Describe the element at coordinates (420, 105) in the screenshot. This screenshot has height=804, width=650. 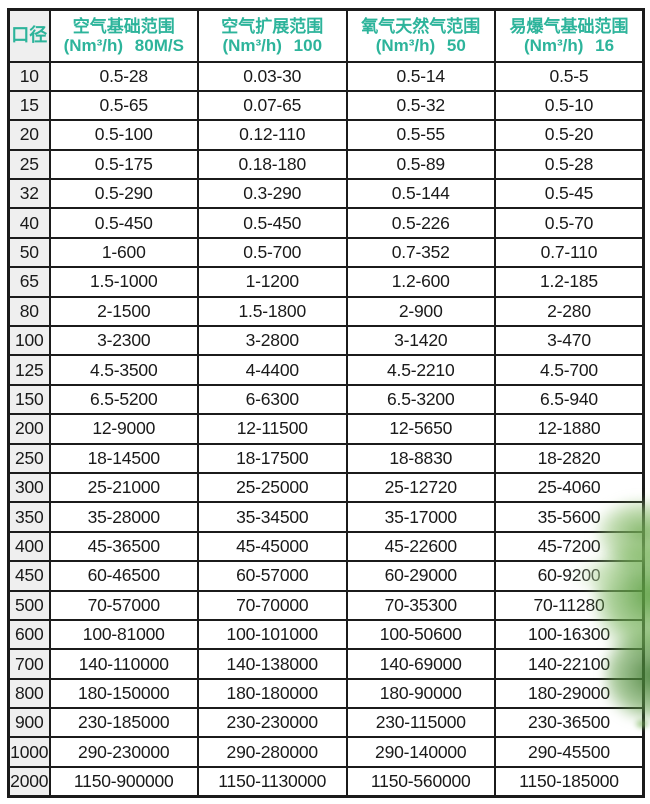
I see `range-cell: 0.5-32` at that location.